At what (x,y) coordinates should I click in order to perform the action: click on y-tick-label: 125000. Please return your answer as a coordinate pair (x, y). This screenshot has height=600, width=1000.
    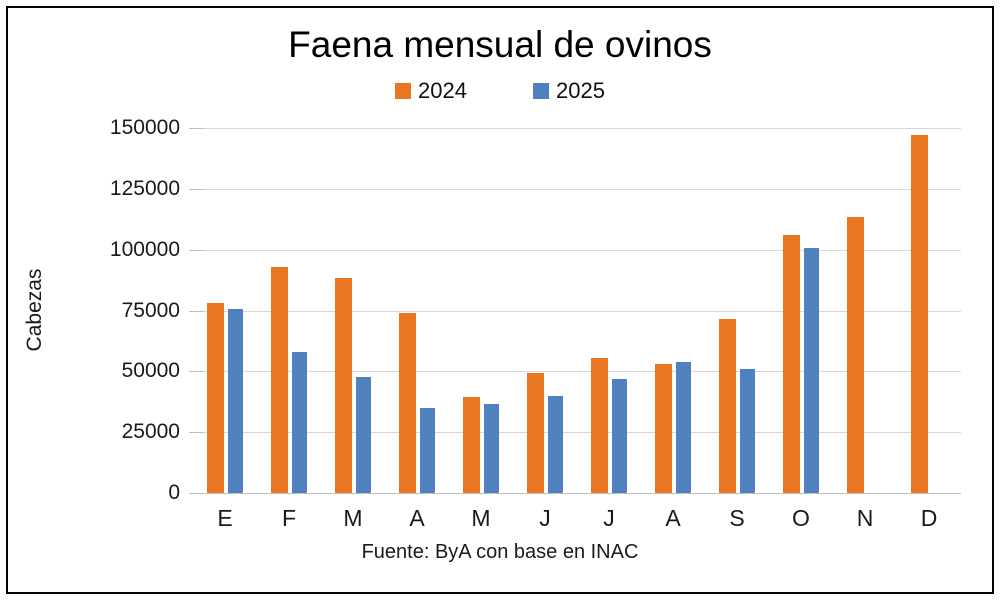
    Looking at the image, I should click on (144, 188).